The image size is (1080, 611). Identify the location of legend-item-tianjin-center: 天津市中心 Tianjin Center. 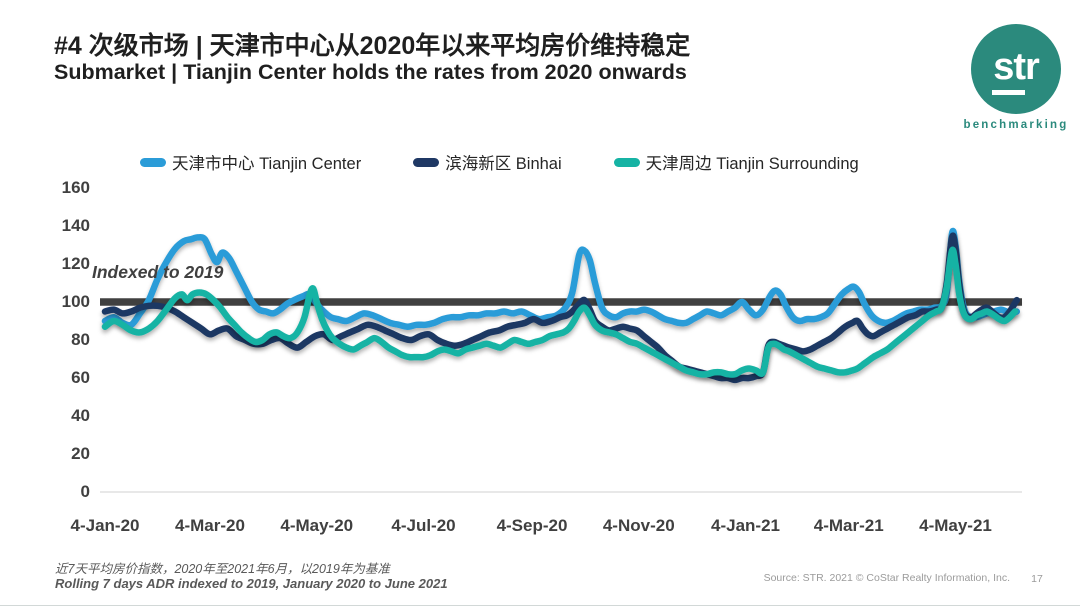
(250, 162).